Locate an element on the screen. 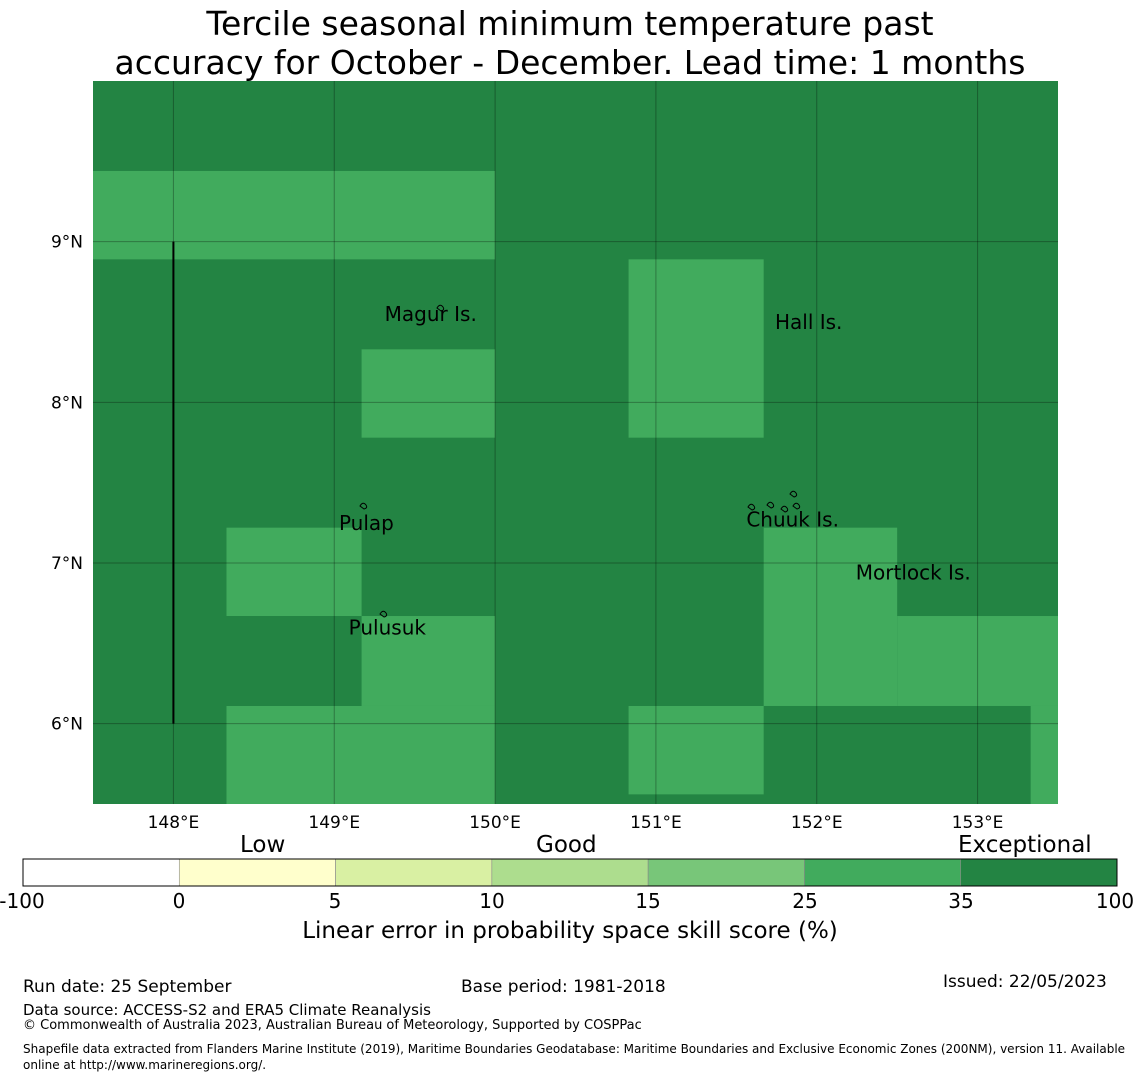  place-label: Mortlock Is. is located at coordinates (913, 573).